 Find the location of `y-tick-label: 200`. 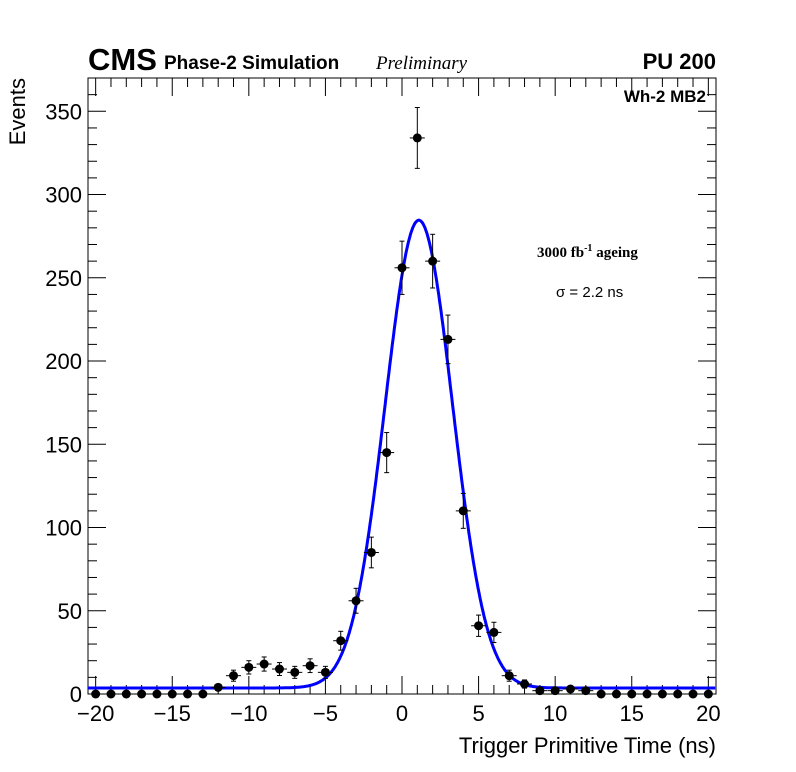

y-tick-label: 200 is located at coordinates (63, 361).